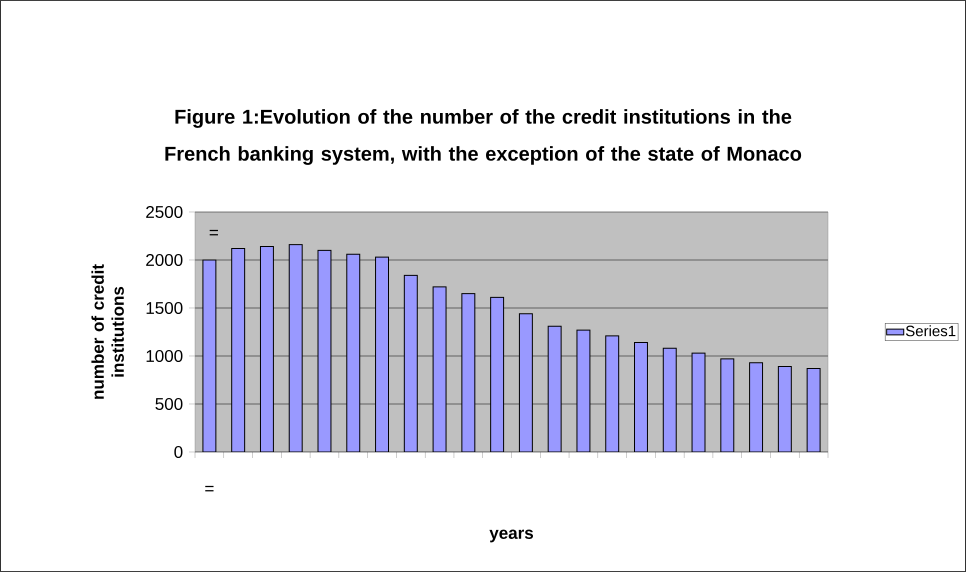  I want to click on chart-title: Figure 1:Evolution of the number of the credit institutions in the French banking system, with the exception of the state of Monaco, so click(483, 137).